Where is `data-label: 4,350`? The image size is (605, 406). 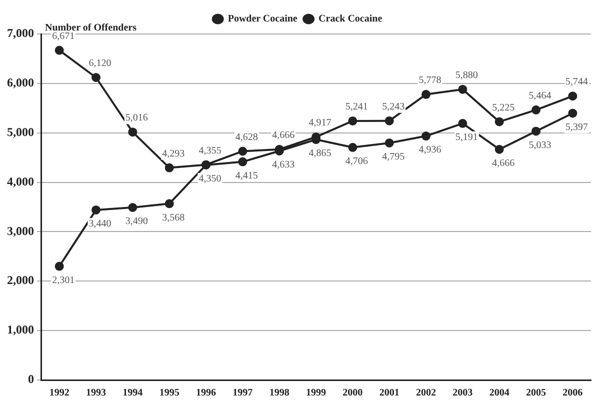
data-label: 4,350 is located at coordinates (210, 179).